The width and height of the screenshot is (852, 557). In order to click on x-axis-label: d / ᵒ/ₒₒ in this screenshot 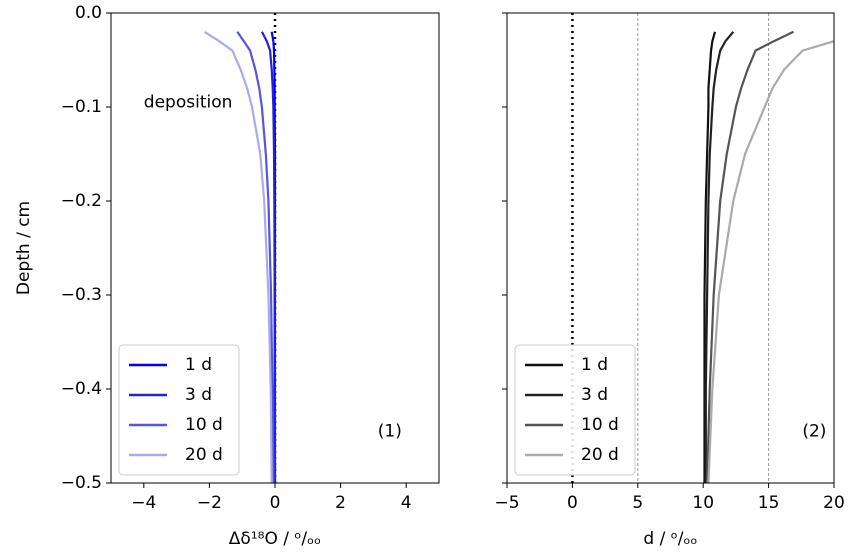, I will do `click(670, 539)`.